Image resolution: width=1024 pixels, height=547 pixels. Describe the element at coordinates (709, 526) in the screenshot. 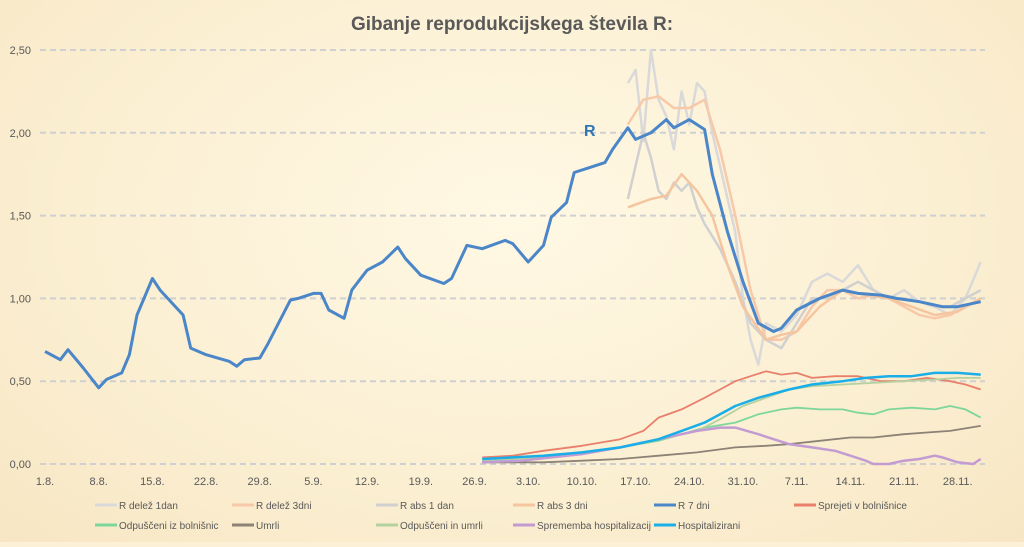

I see `legend-label: Hospitalizirani` at that location.